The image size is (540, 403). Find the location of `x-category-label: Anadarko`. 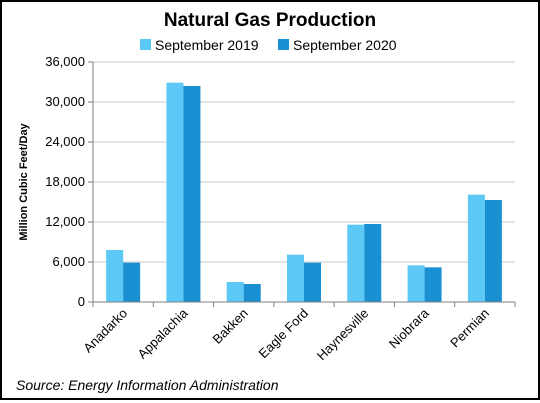

x-category-label: Anadarko is located at coordinates (105, 331).